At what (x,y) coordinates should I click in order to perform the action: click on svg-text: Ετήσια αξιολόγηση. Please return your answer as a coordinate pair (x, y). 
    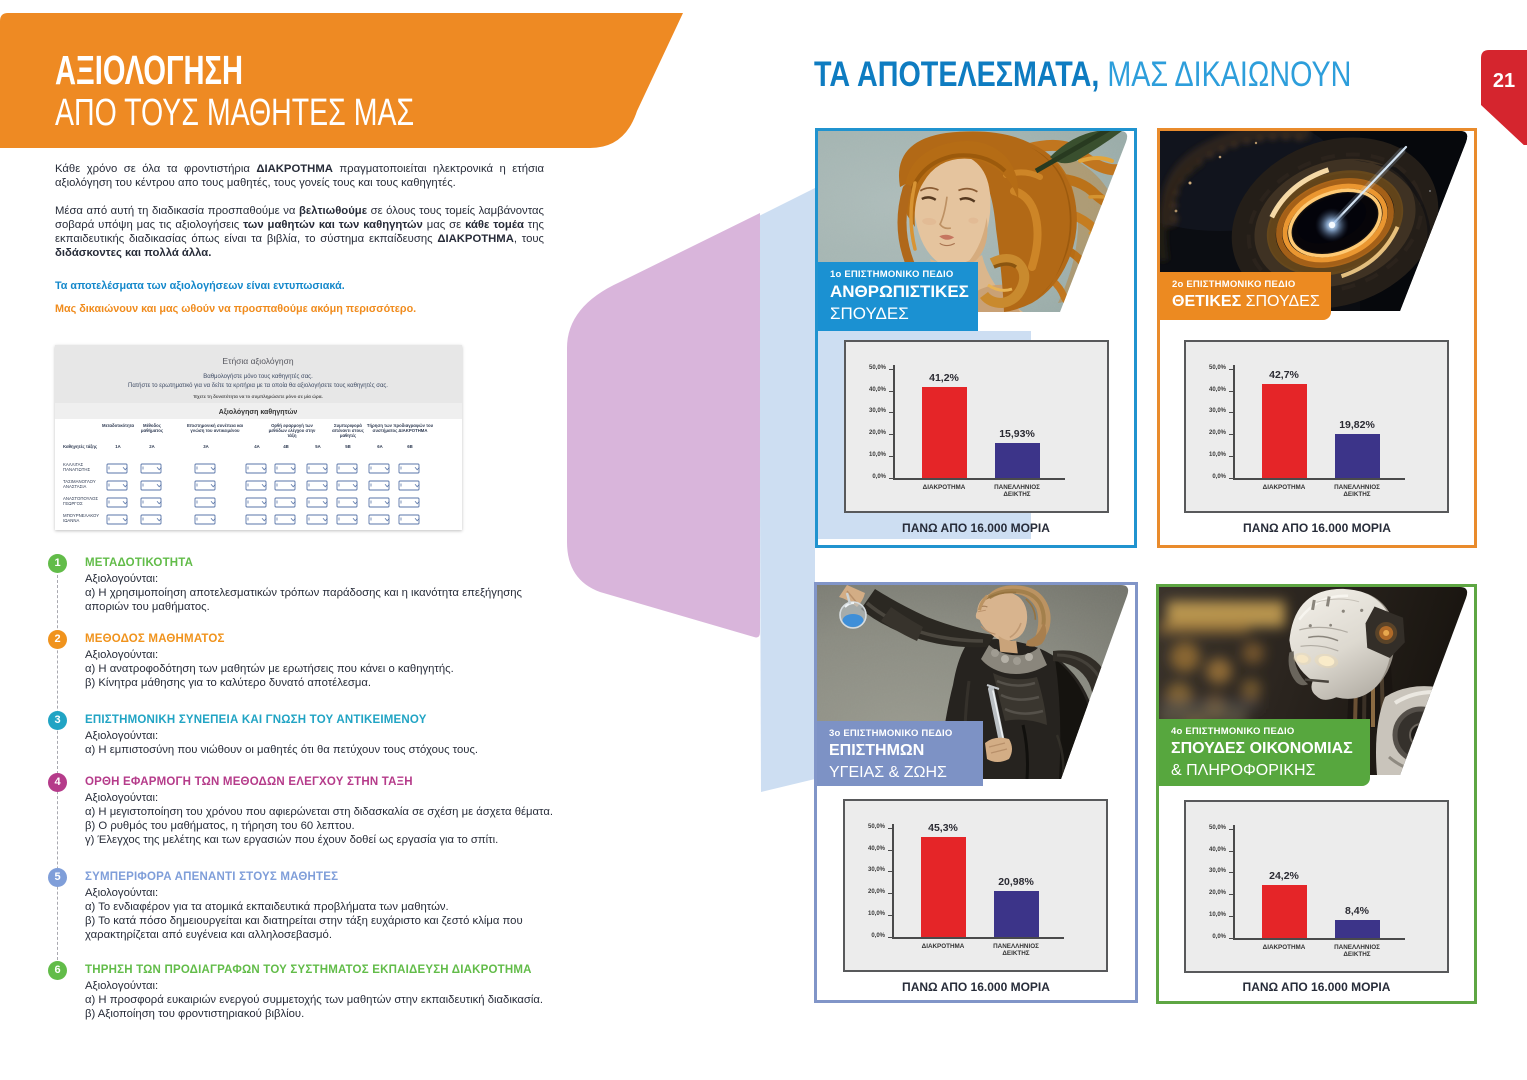
    Looking at the image, I should click on (257, 361).